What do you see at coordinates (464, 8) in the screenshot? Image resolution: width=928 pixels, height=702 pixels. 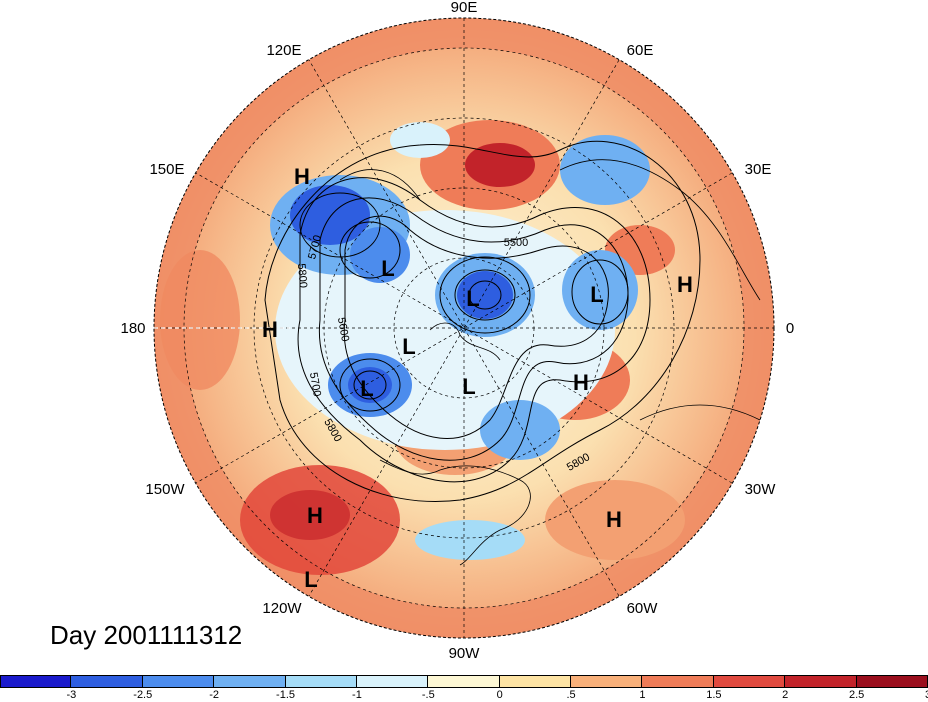 I see `lon-label-90e: 90E` at bounding box center [464, 8].